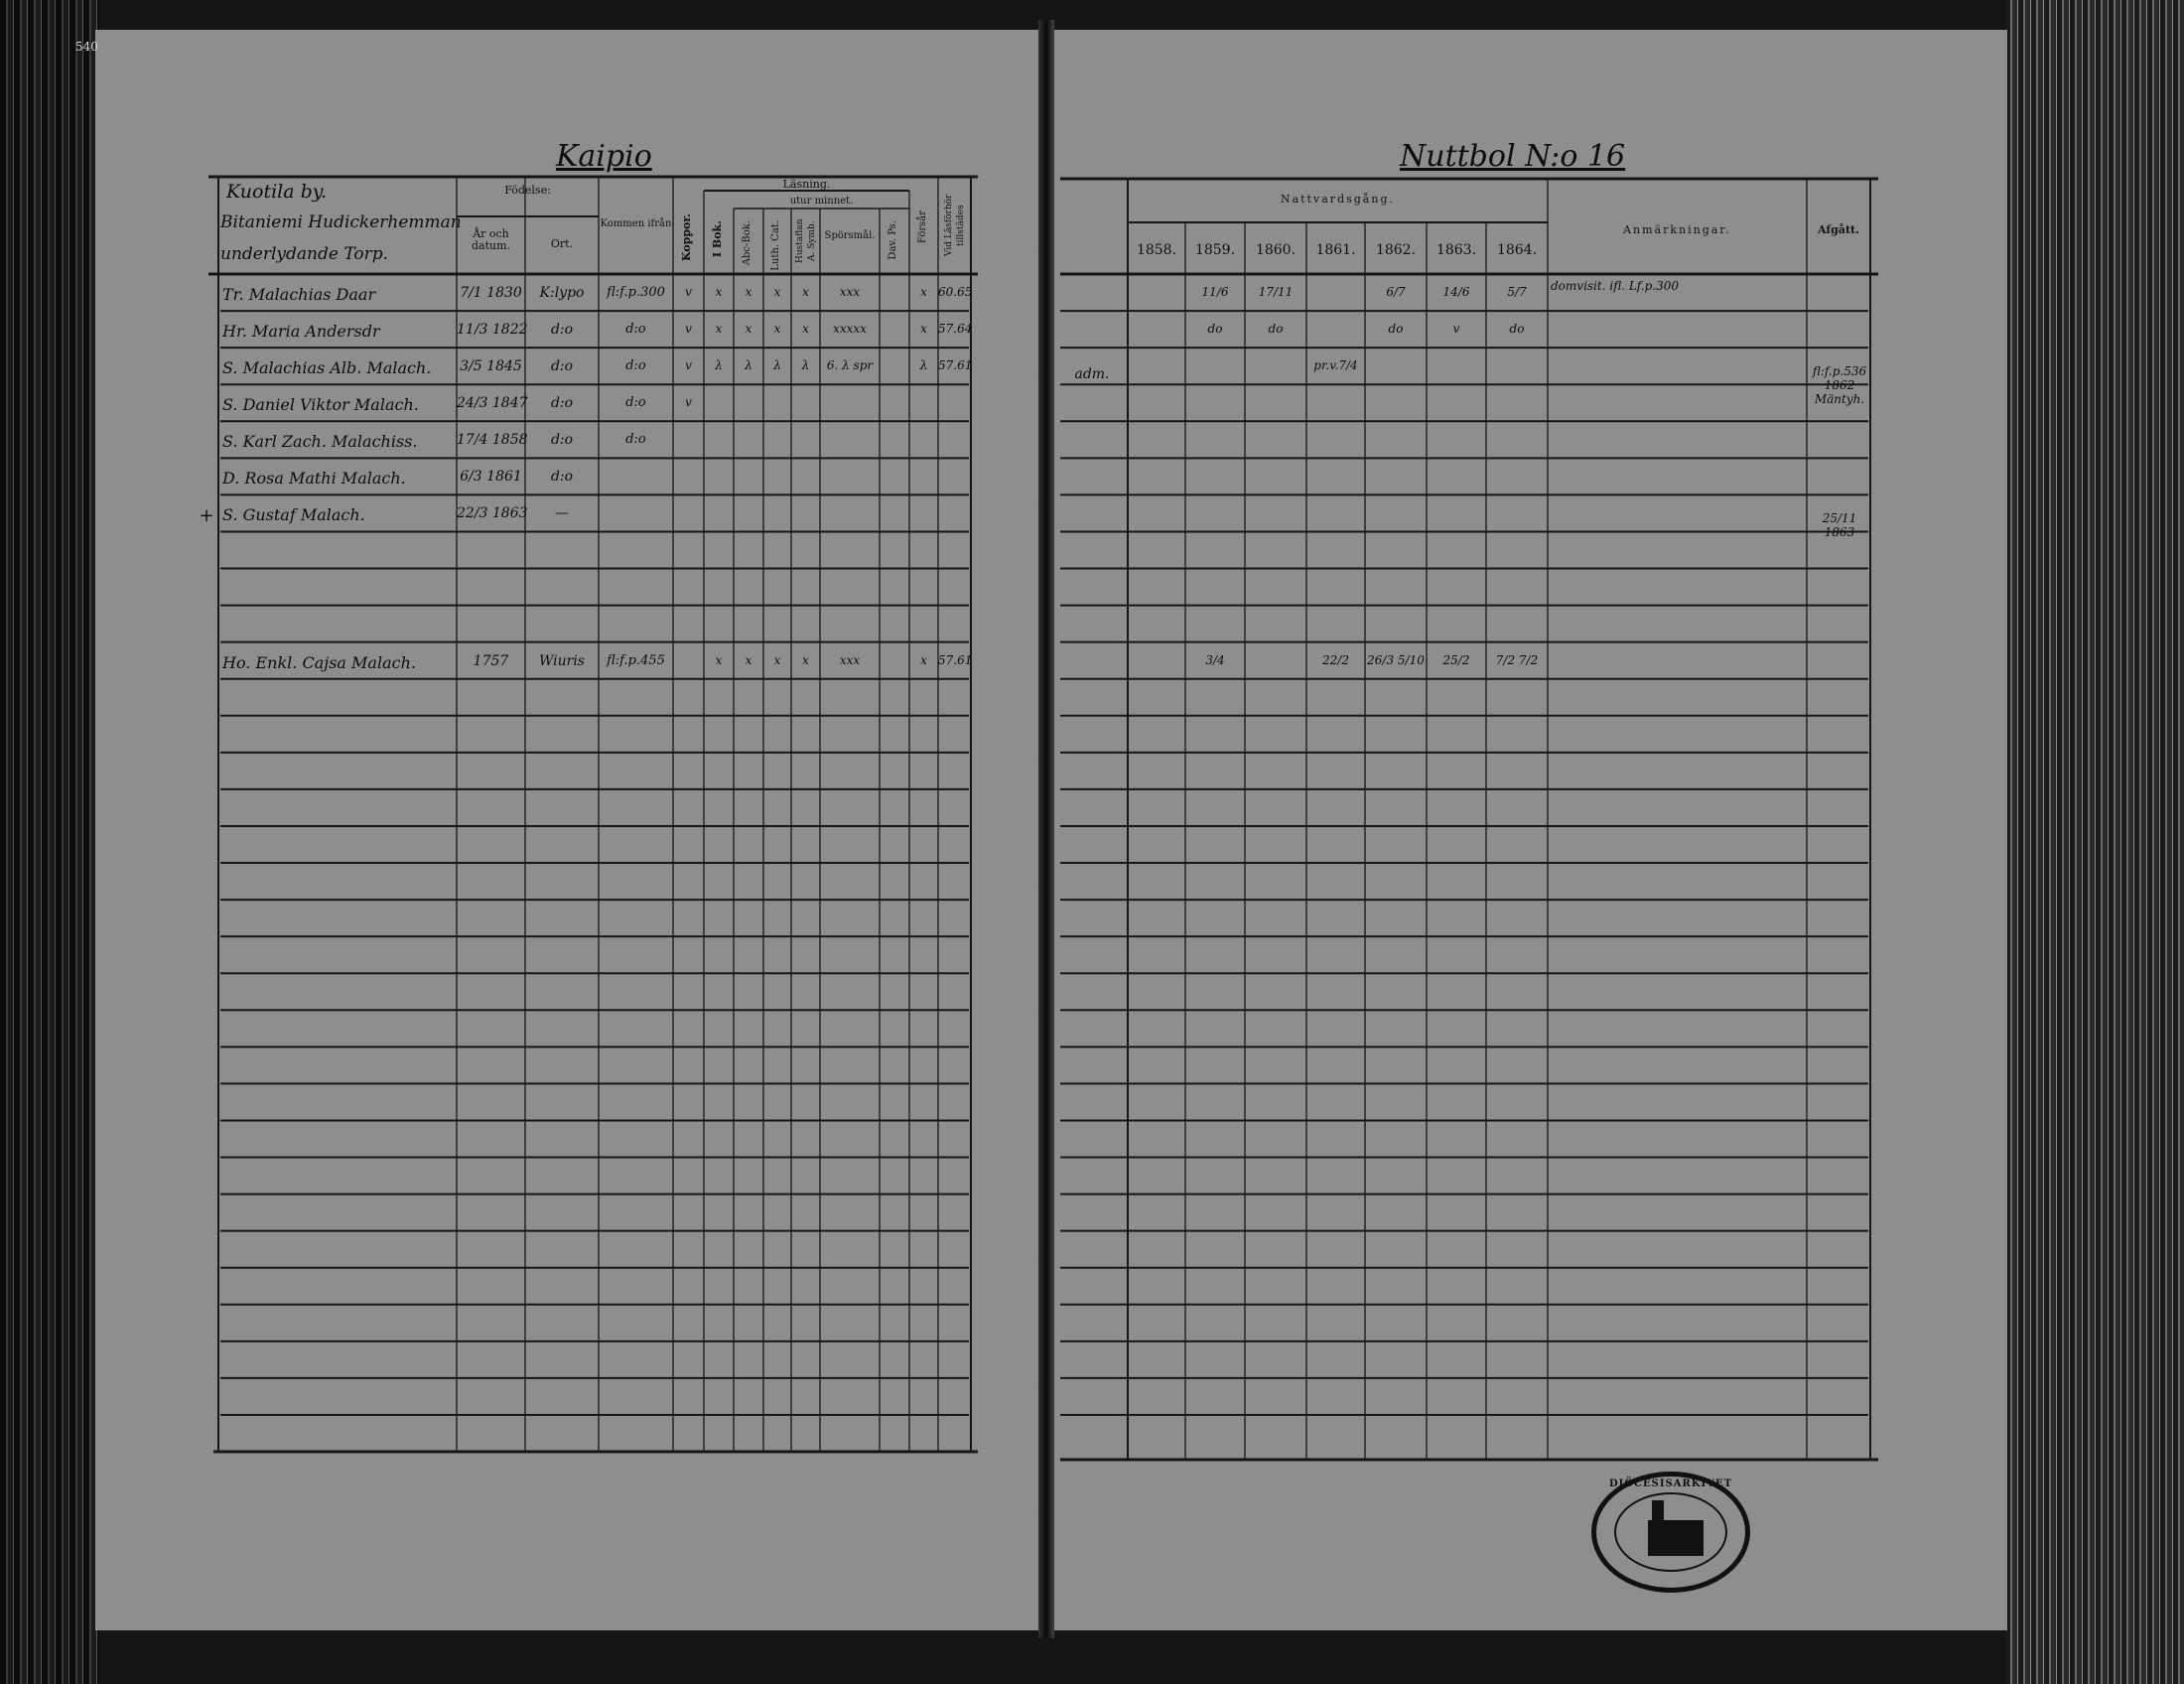 The width and height of the screenshot is (2184, 1684). Describe the element at coordinates (1276, 250) in the screenshot. I see `header-year: 1860.` at that location.